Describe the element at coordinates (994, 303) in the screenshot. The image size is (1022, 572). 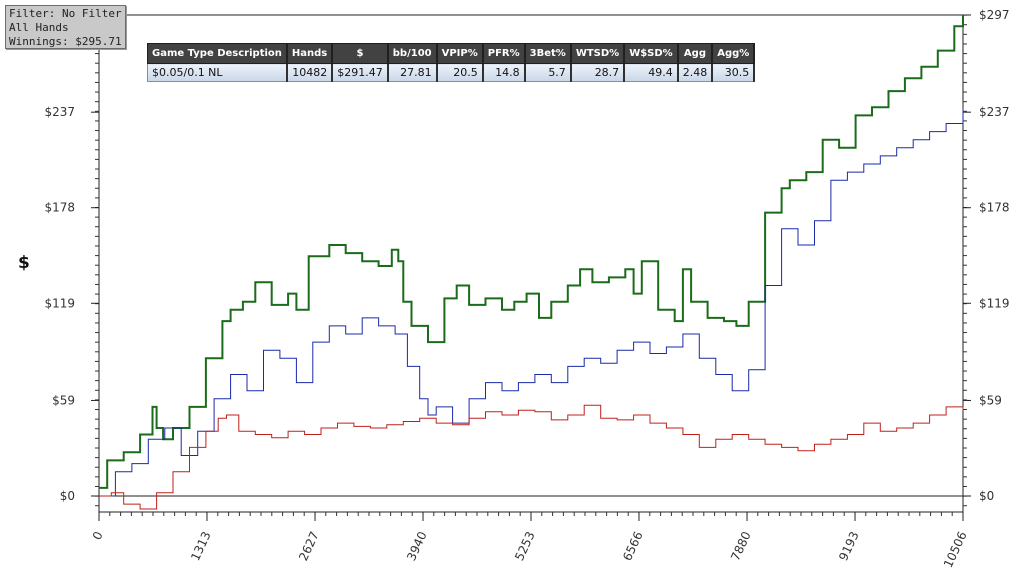
I see `y-tick-label-right: $119` at that location.